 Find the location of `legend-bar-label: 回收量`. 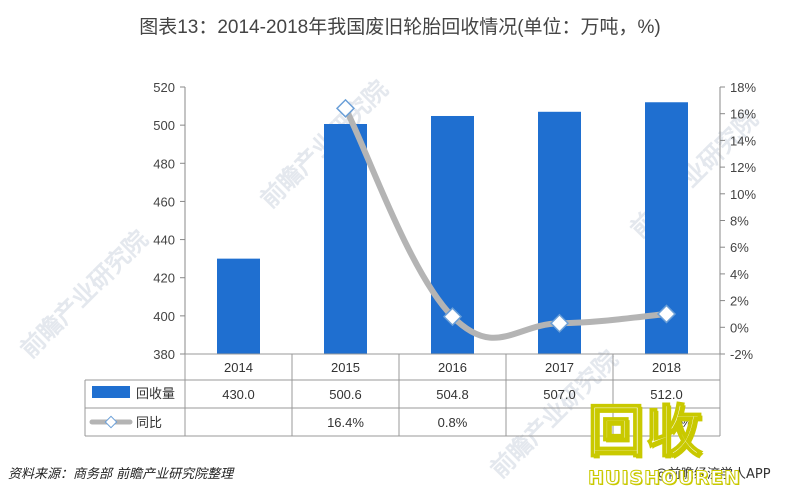

legend-bar-label: 回收量 is located at coordinates (155, 393).